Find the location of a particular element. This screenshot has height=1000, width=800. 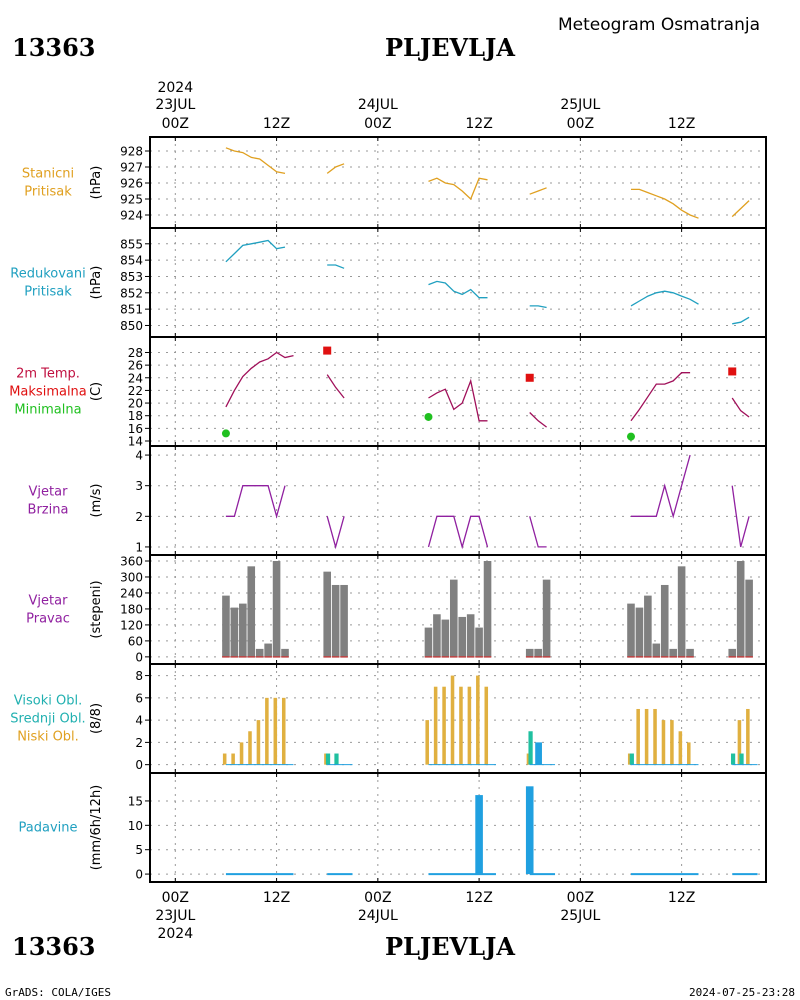

top-year-label: 2024 is located at coordinates (175, 88).